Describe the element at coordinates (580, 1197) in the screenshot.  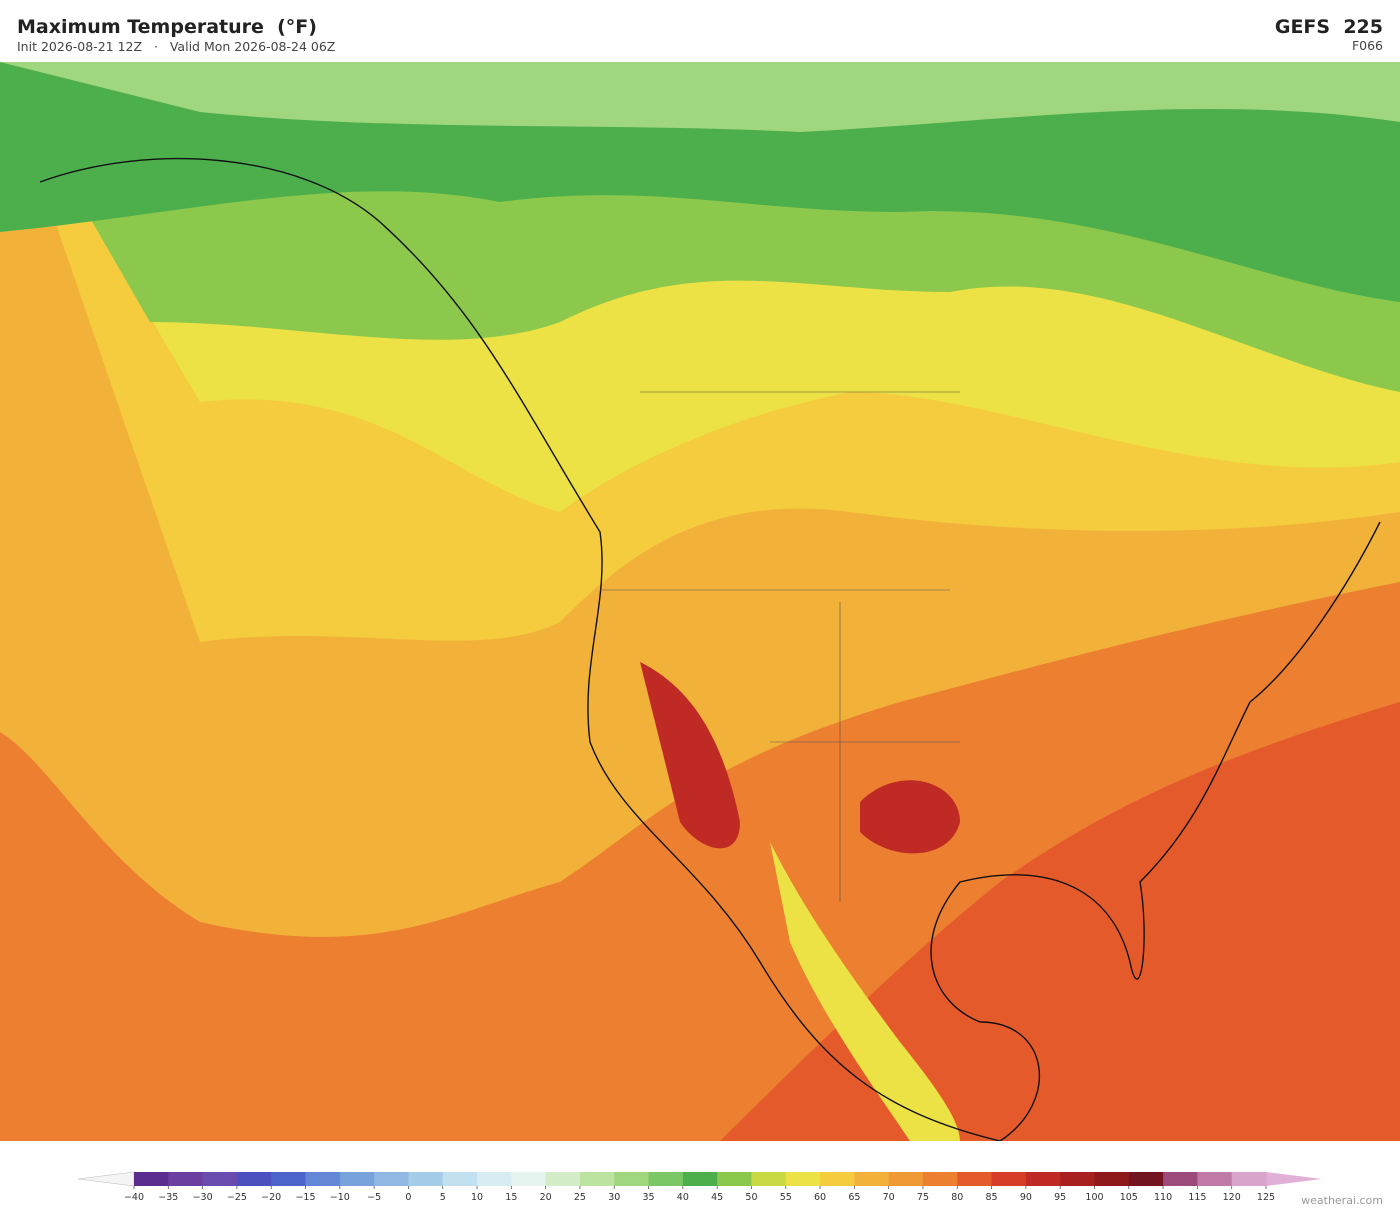
I see `tick-label: 25` at that location.